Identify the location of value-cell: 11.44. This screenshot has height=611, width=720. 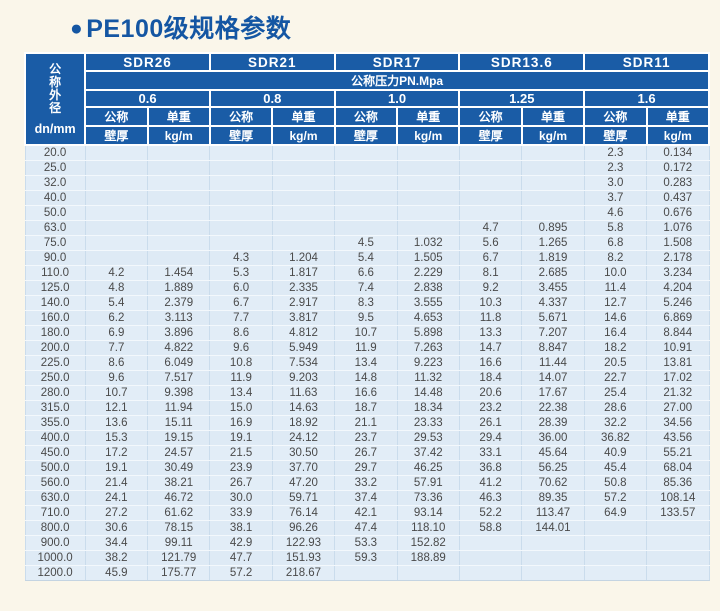
(553, 363).